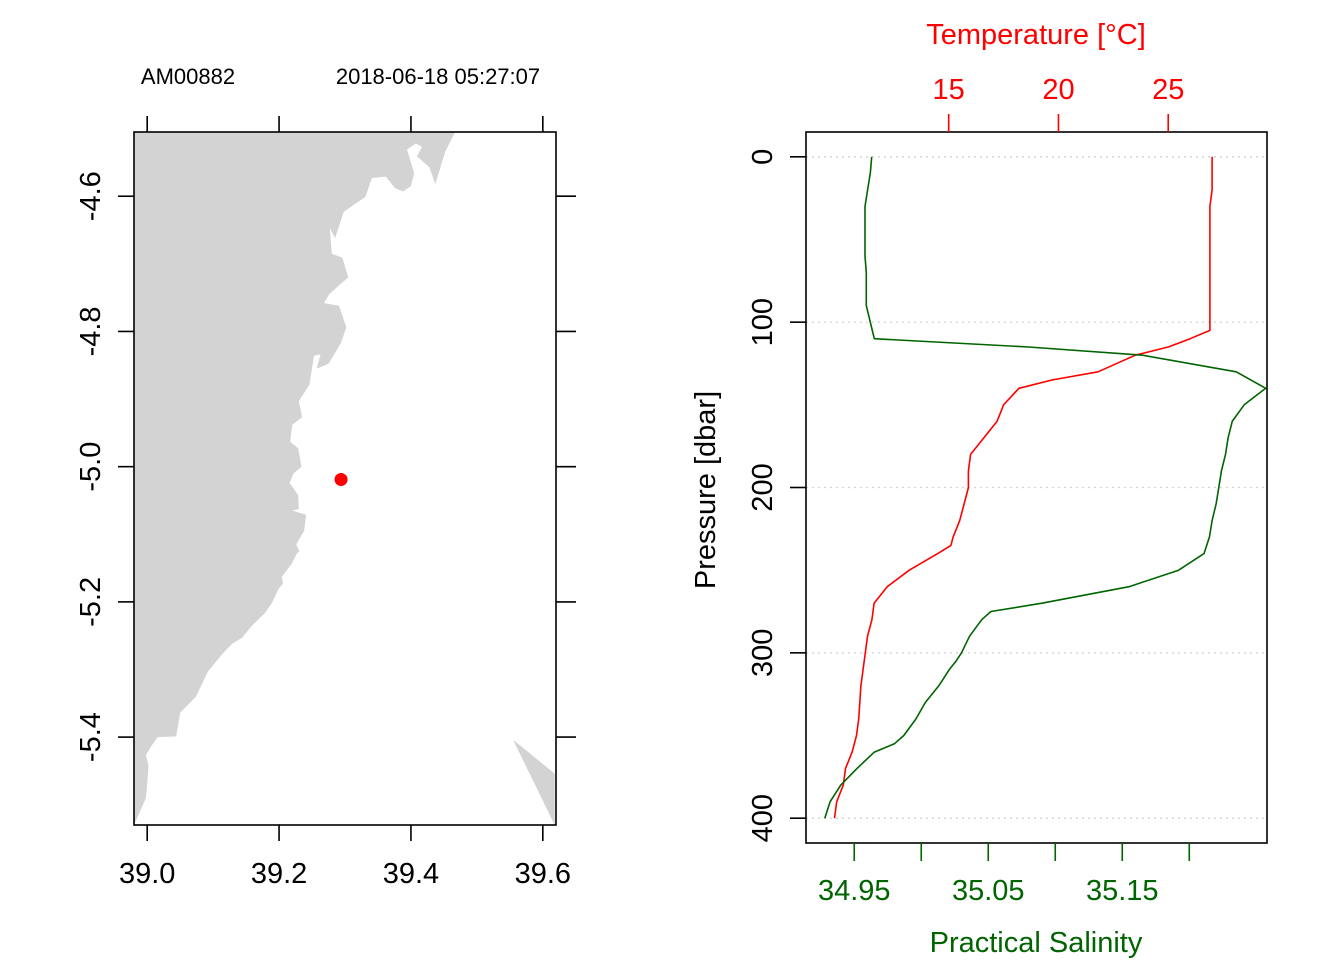 This screenshot has width=1344, height=960. Describe the element at coordinates (854, 891) in the screenshot. I see `salinity-tick-label: 34.95` at that location.